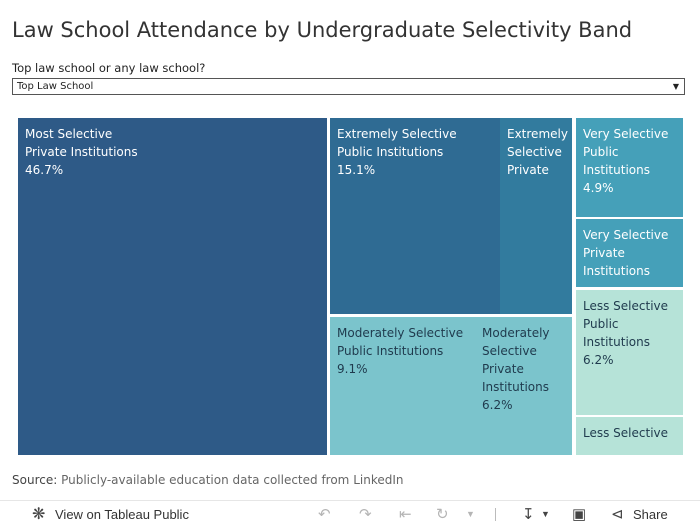 This screenshot has height=528, width=700. I want to click on treemap-cell-label: Less Selective Public Institutions, so click(626, 324).